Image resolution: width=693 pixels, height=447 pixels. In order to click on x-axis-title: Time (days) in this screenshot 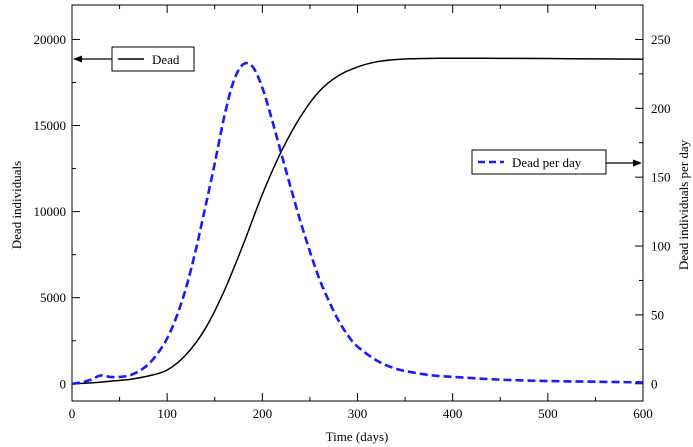, I will do `click(357, 436)`.